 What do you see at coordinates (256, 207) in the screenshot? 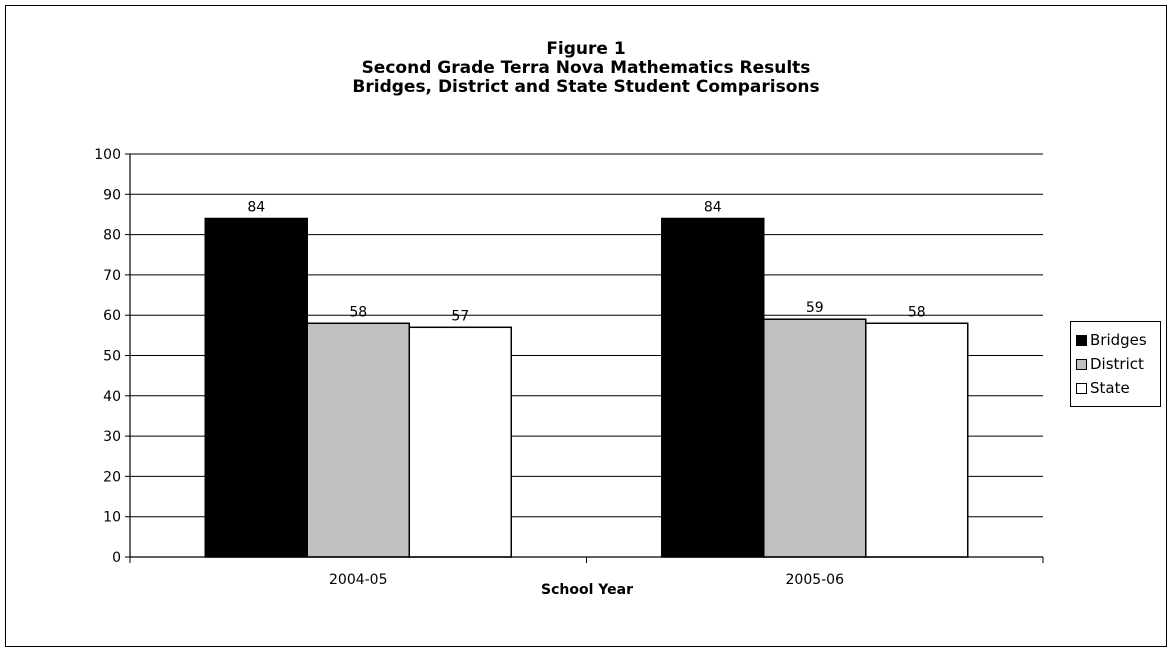
I see `data-label-bridges-2004-05: 84` at bounding box center [256, 207].